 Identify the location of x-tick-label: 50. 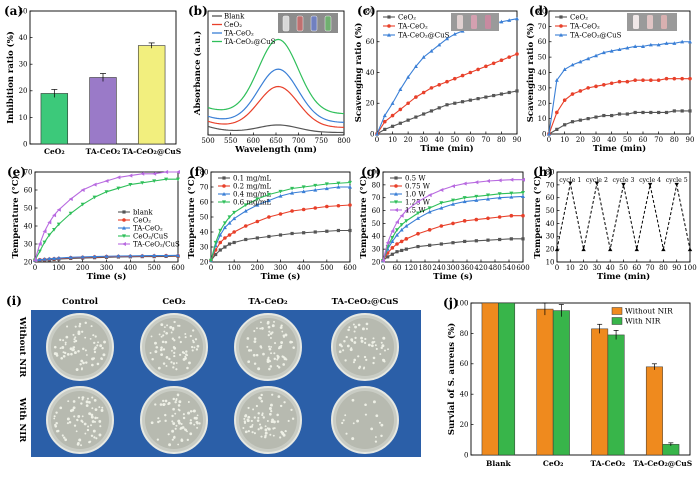
(454, 140).